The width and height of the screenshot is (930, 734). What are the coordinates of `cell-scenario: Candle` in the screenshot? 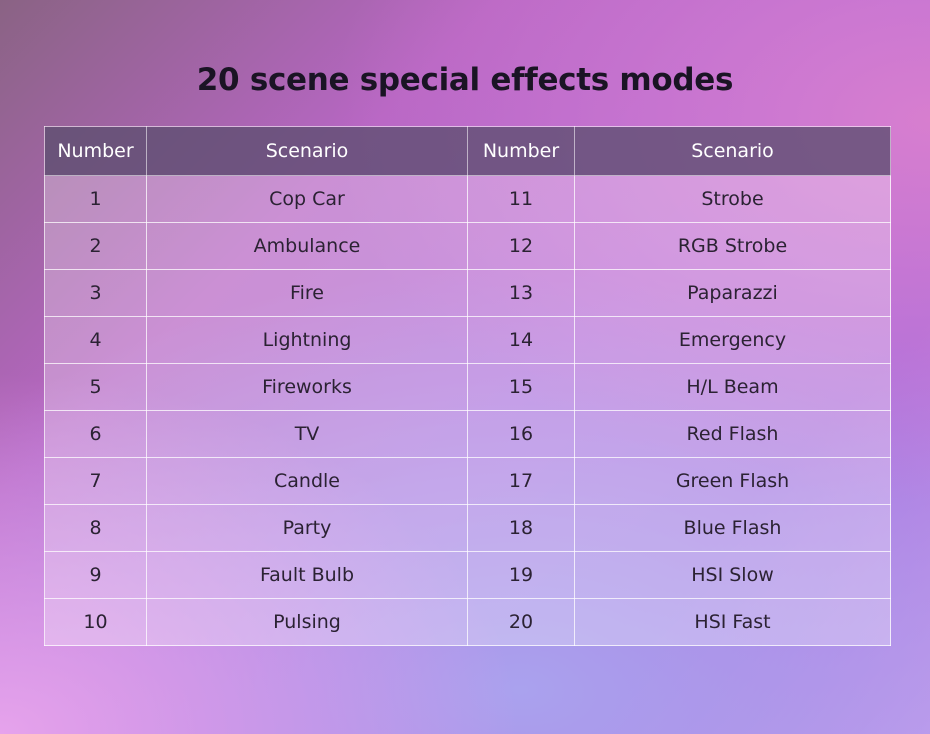 It's located at (307, 481).